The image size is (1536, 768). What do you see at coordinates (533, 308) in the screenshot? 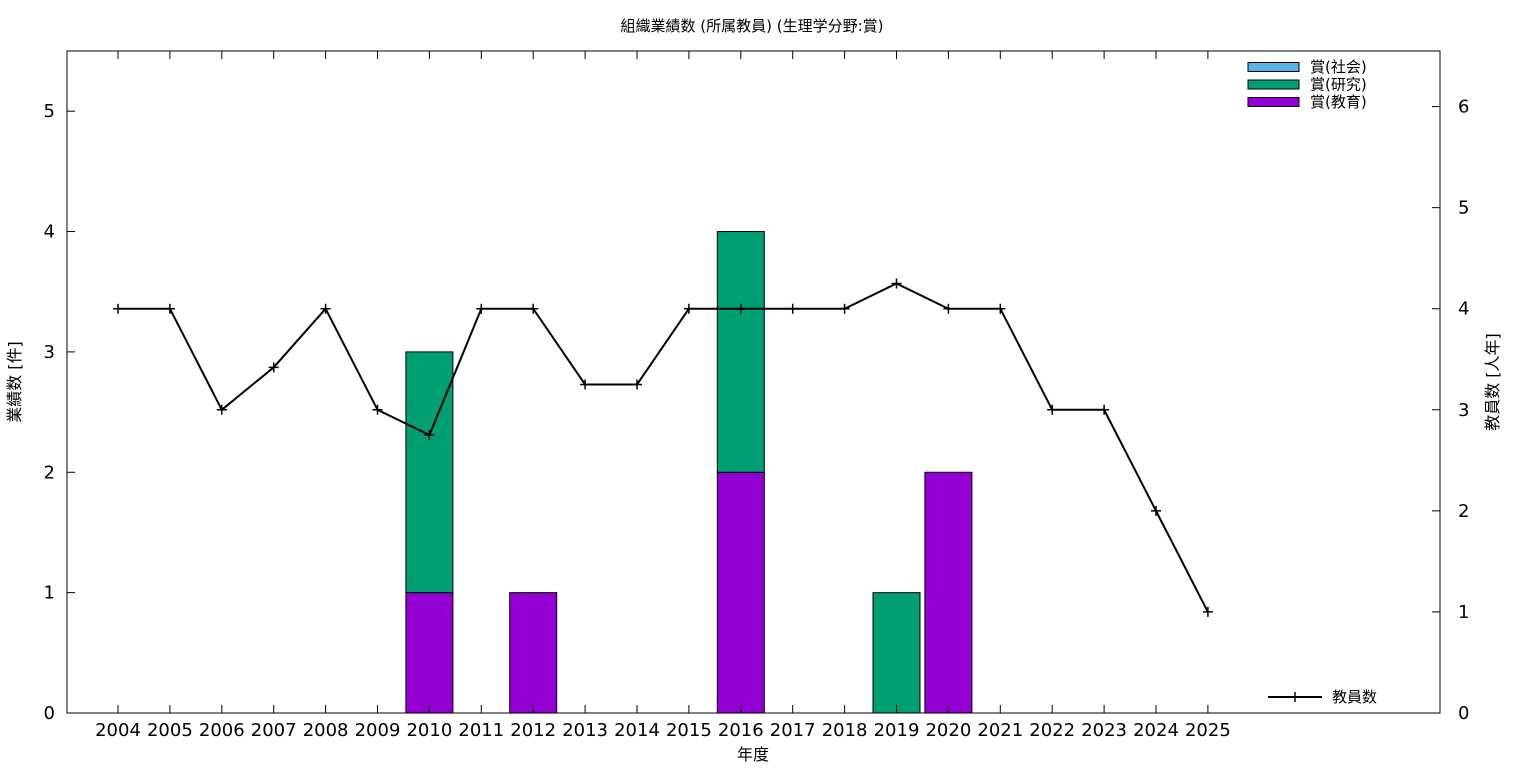
I see `line-point-2012` at bounding box center [533, 308].